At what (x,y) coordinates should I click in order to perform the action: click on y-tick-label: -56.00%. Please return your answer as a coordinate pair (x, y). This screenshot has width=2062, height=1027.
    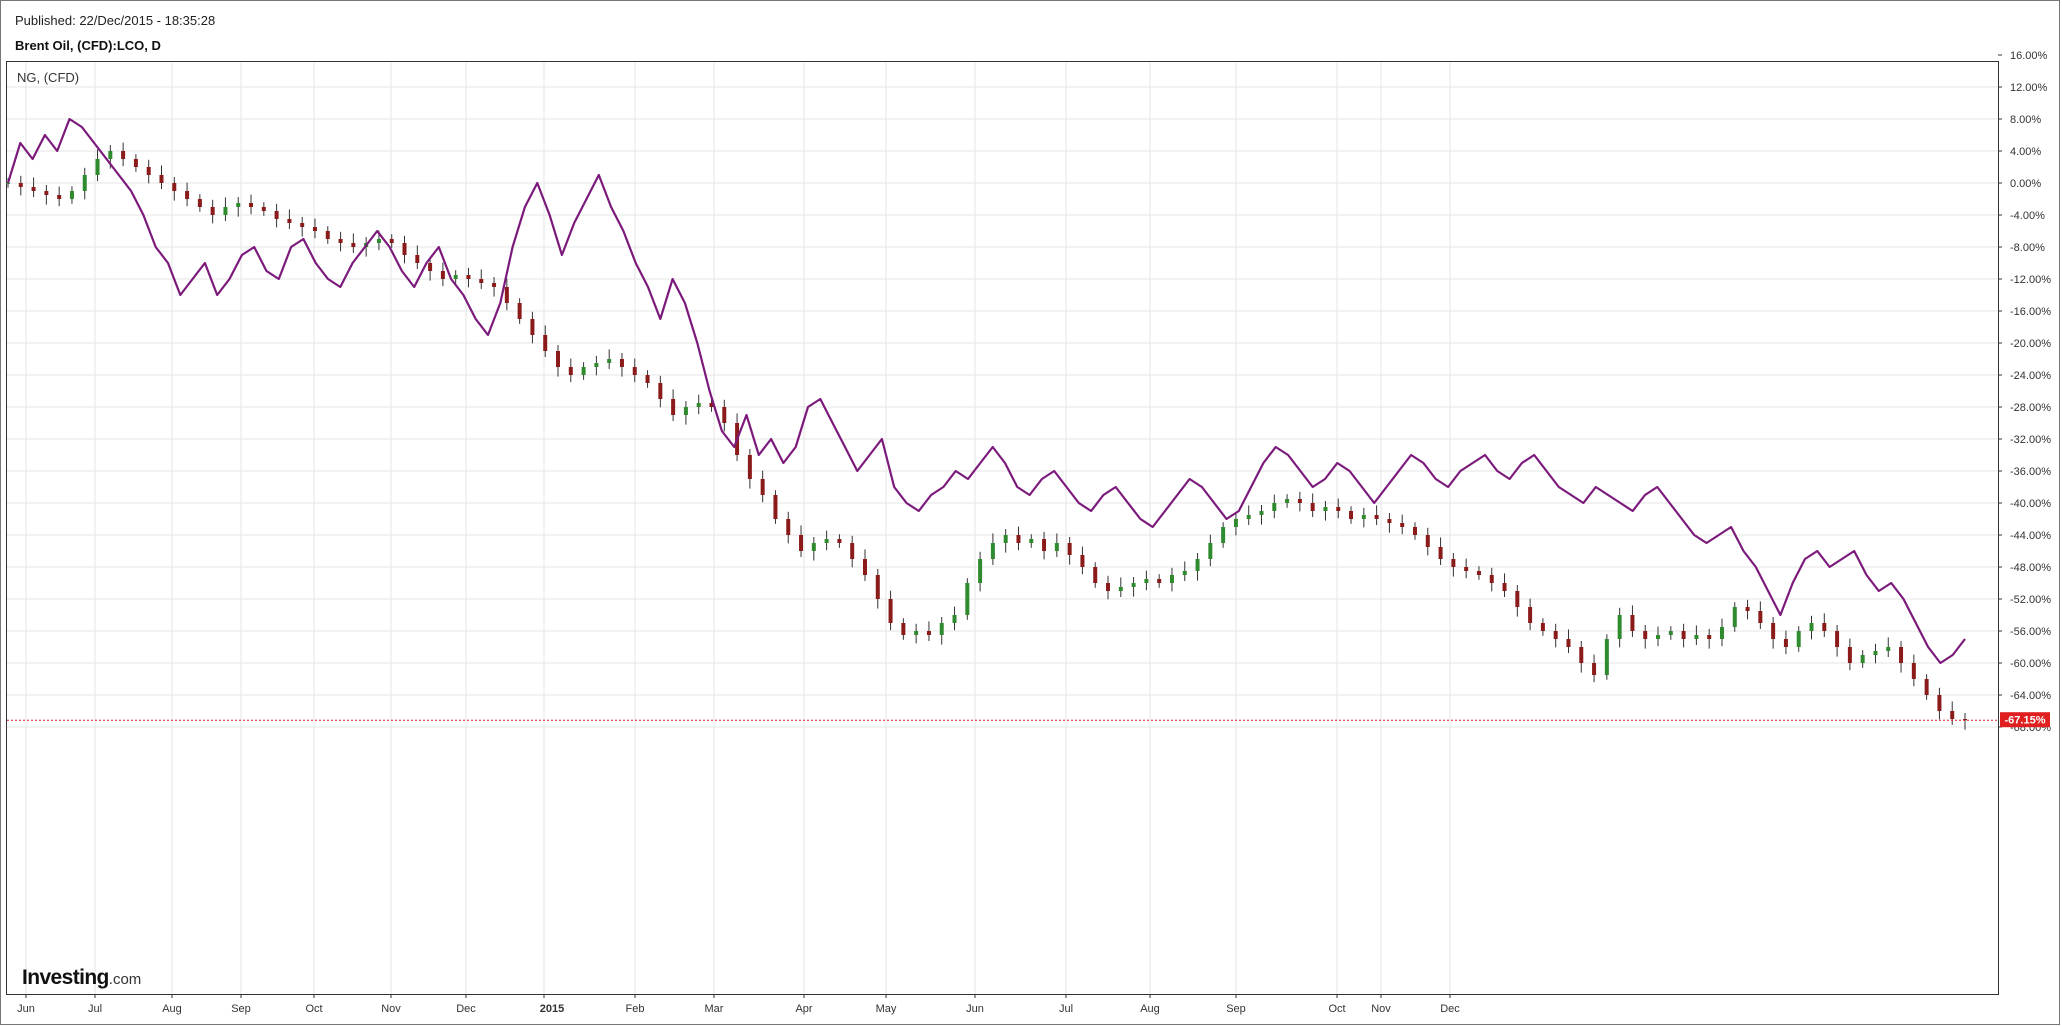
    Looking at the image, I should click on (2030, 632).